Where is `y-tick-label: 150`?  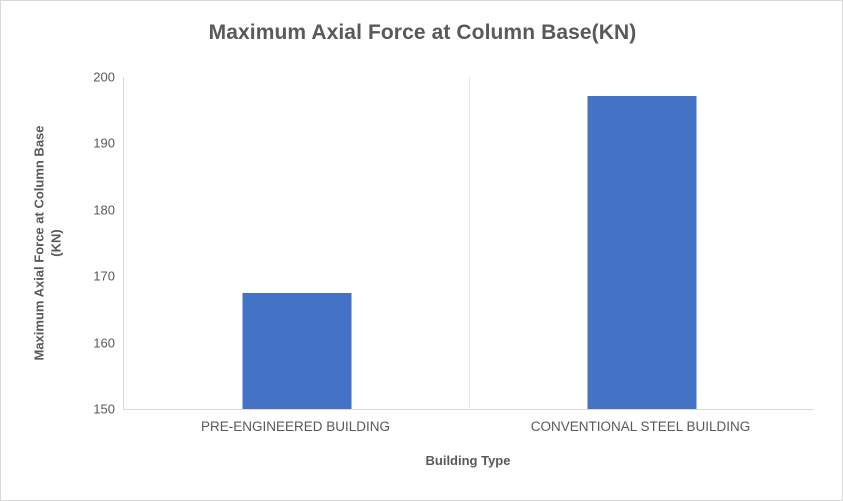
y-tick-label: 150 is located at coordinates (104, 409).